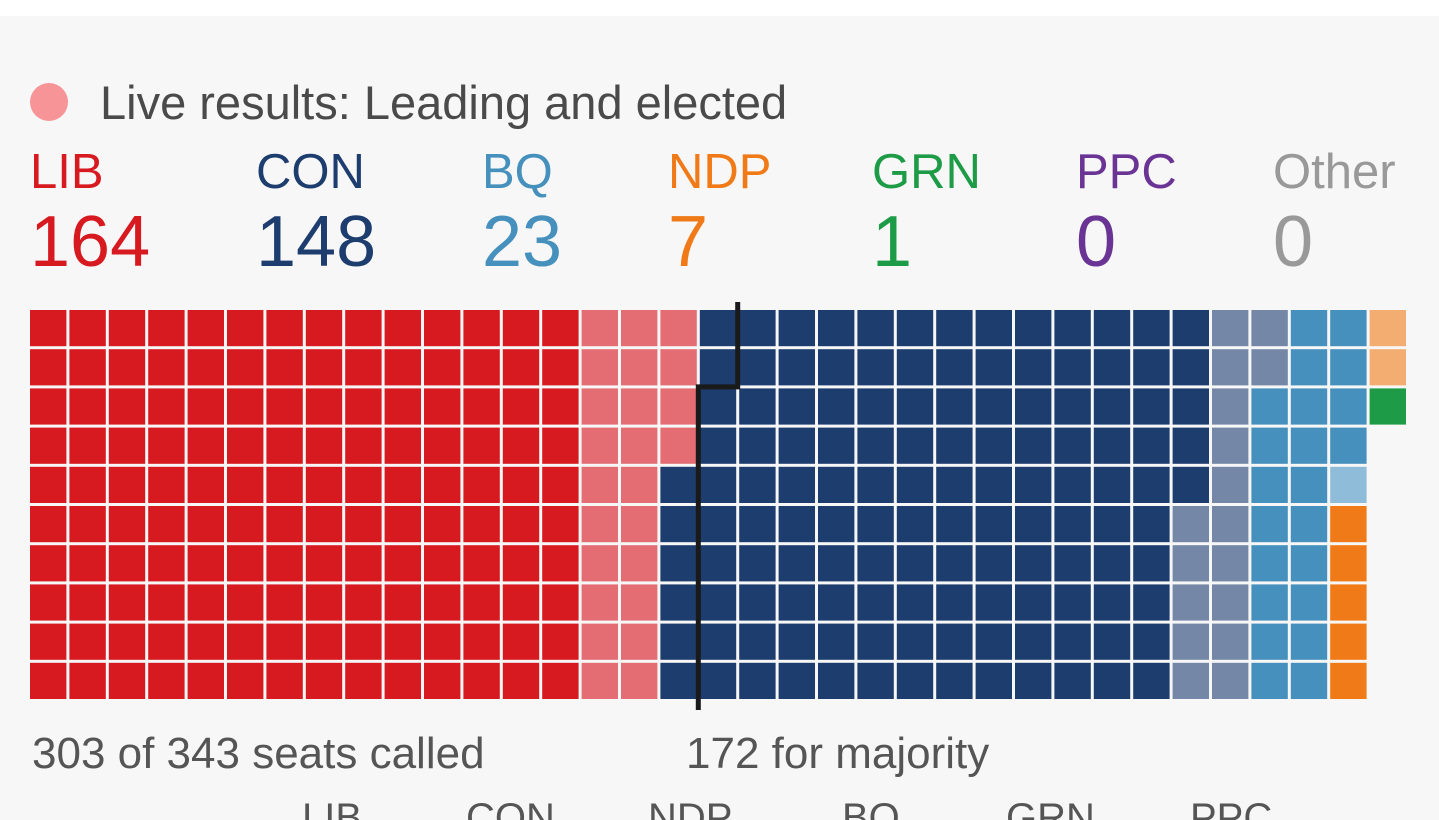  Describe the element at coordinates (1050, 808) in the screenshot. I see `axis-label-grn: GRN` at that location.